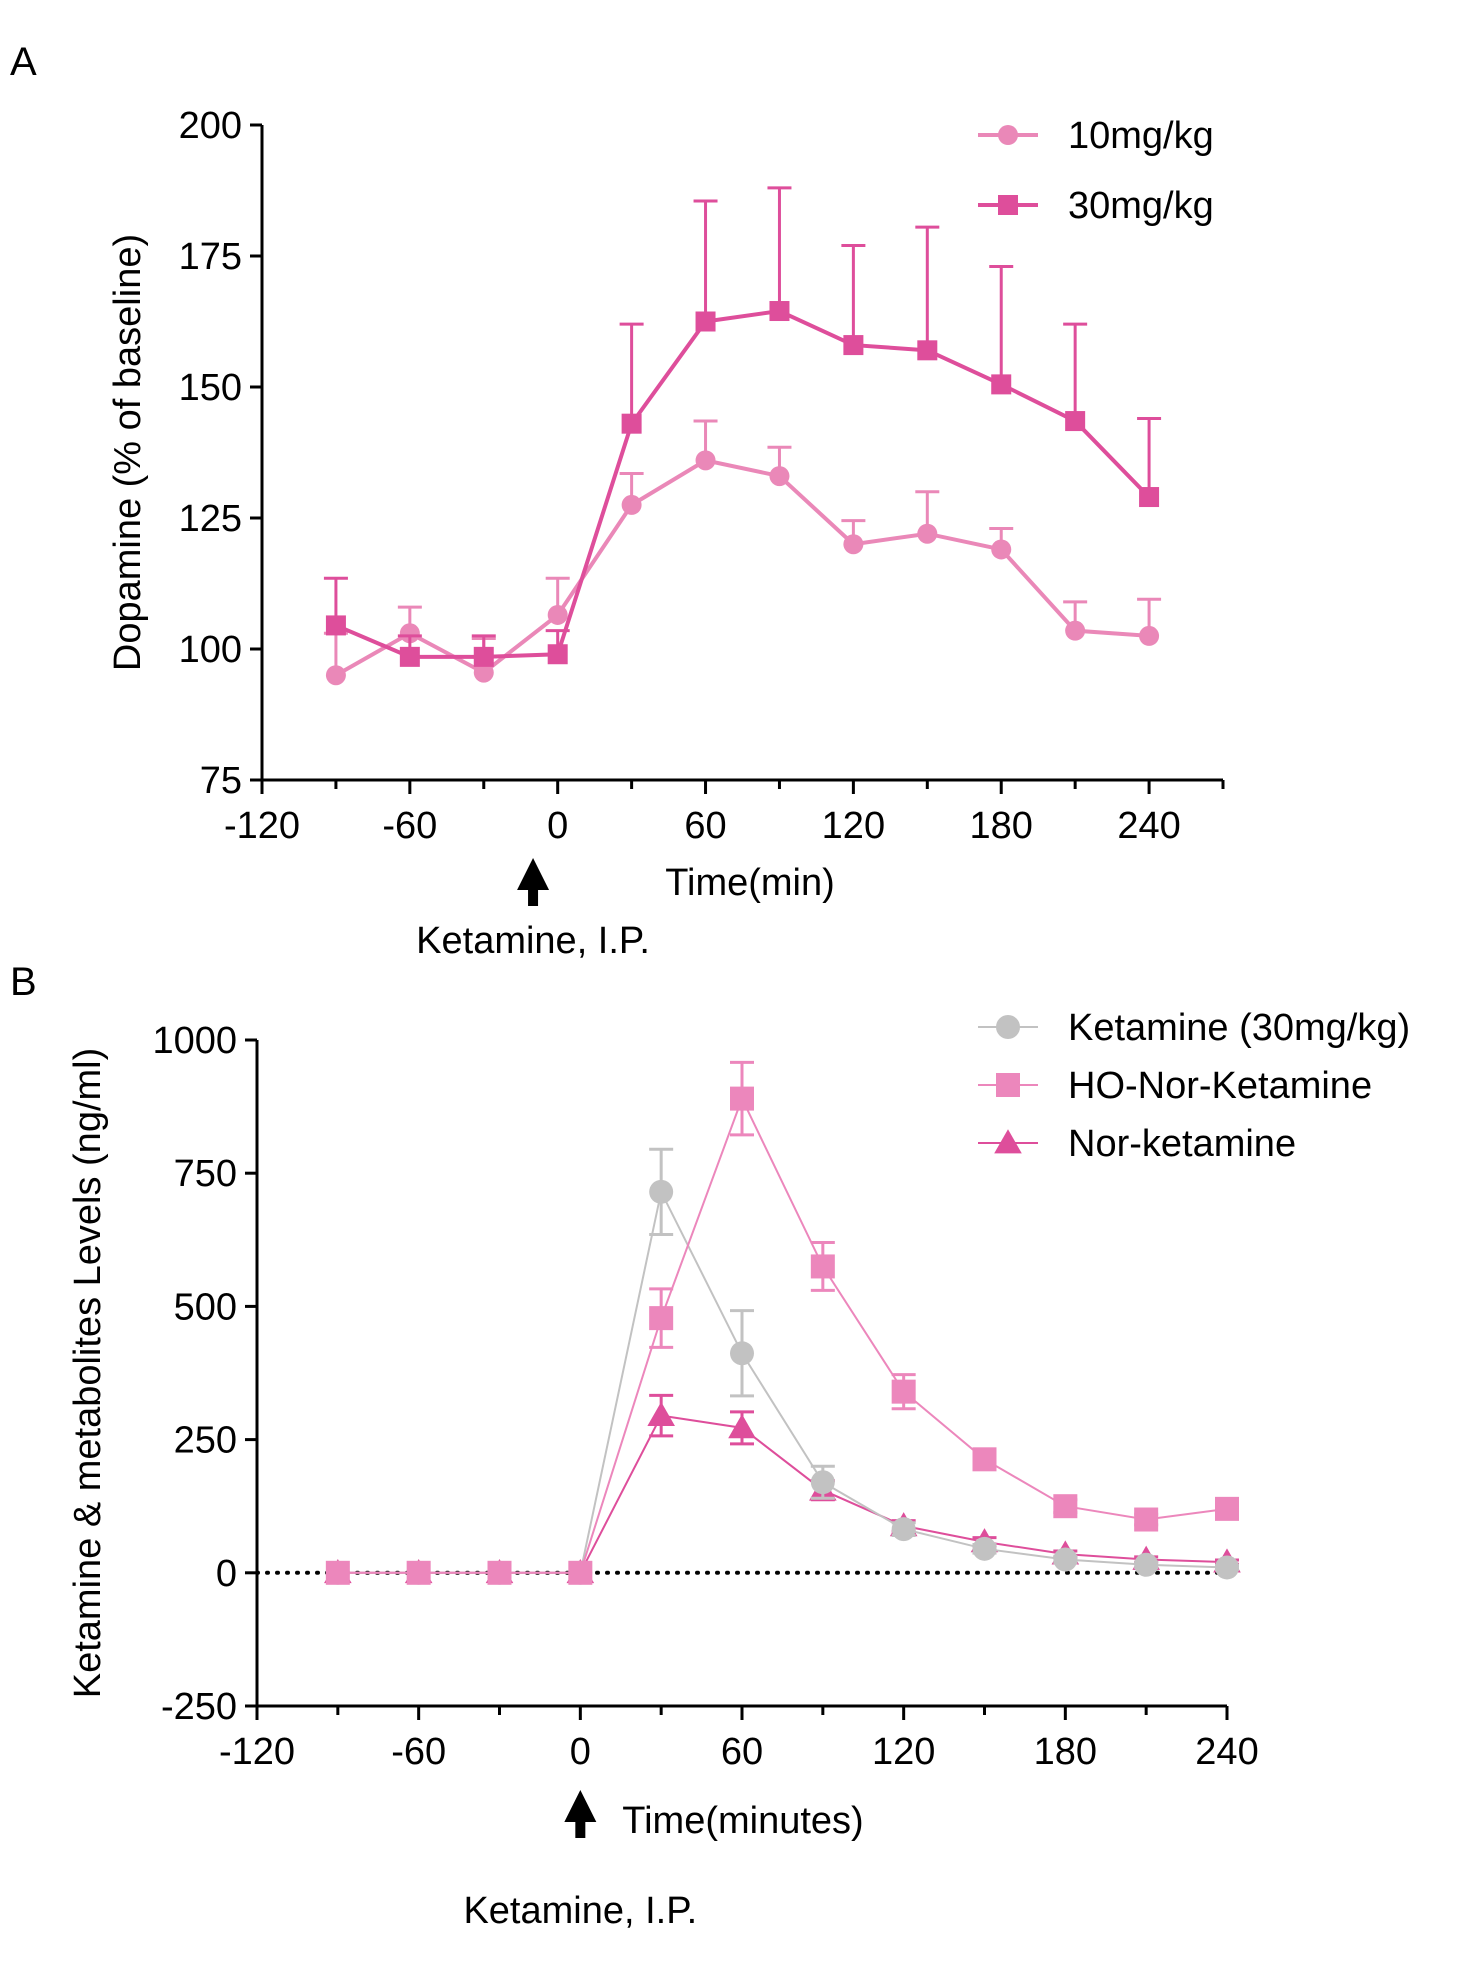  What do you see at coordinates (205, 1307) in the screenshot?
I see `y-tick-label: 500` at bounding box center [205, 1307].